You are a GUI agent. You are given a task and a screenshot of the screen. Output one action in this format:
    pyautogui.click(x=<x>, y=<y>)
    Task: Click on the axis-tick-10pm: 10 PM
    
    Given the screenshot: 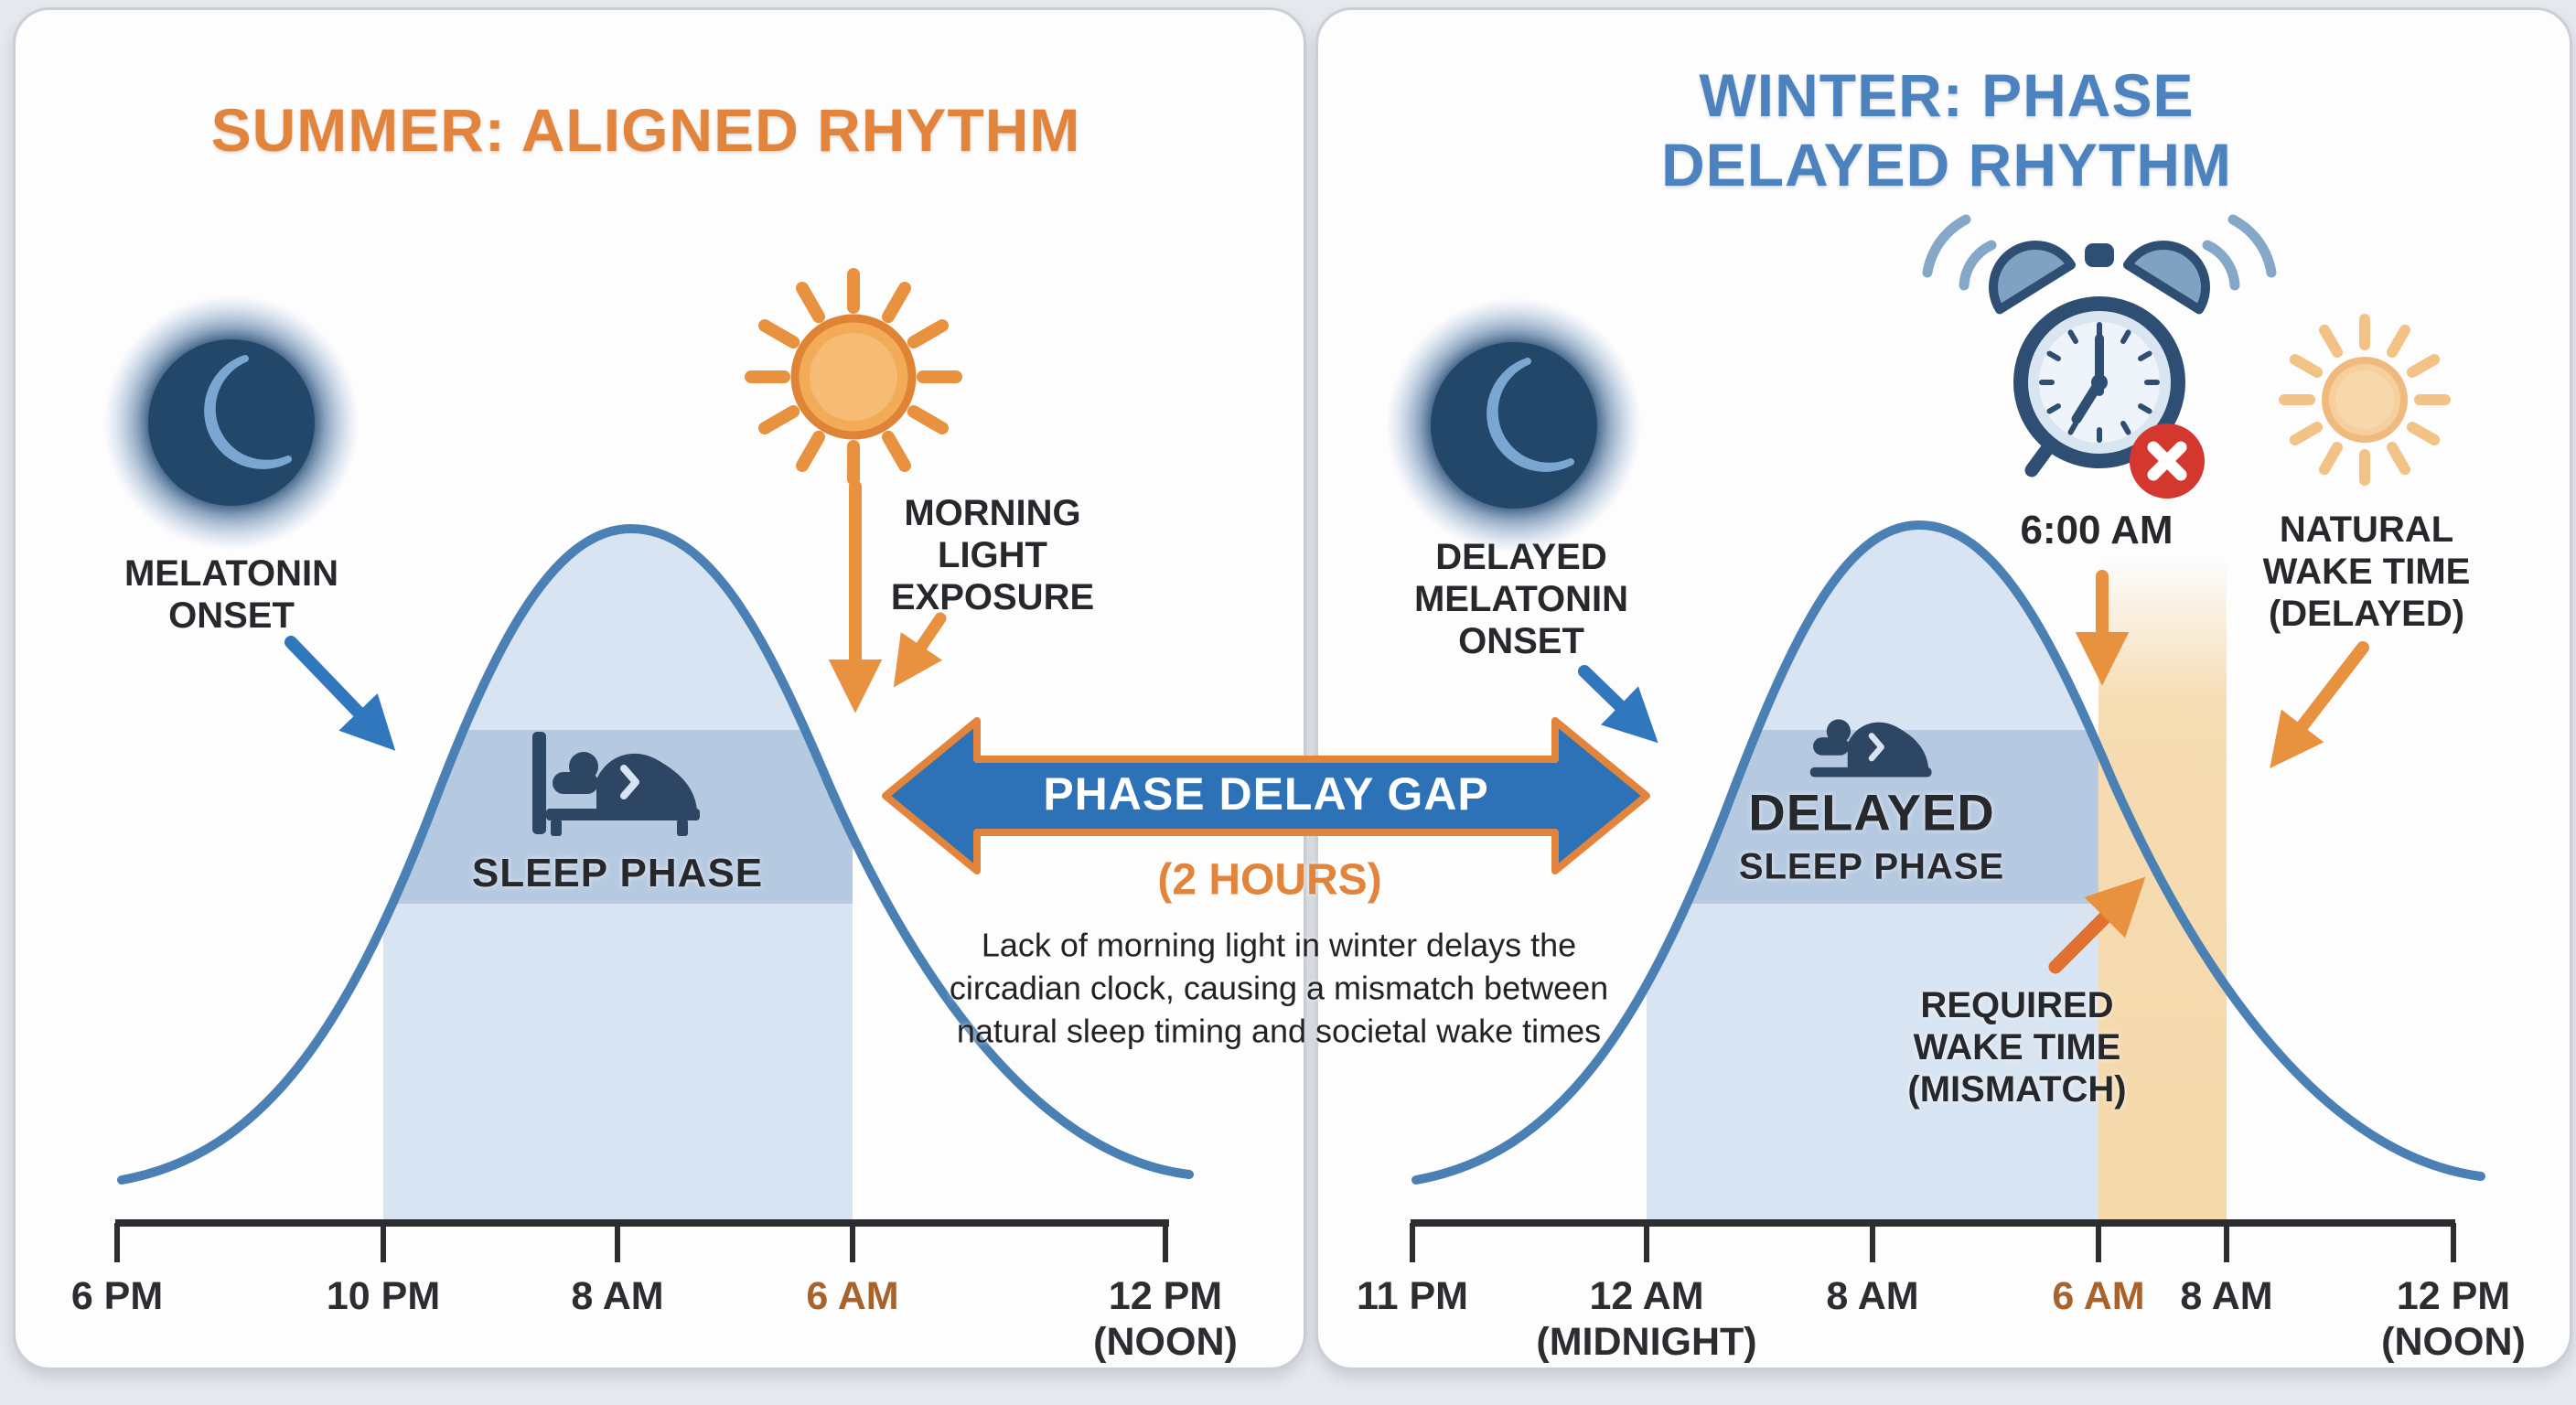 What is the action you would take?
    pyautogui.click(x=383, y=1296)
    